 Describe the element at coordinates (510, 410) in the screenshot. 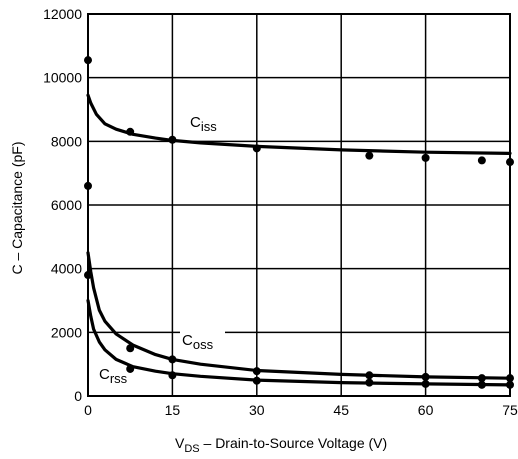

I see `x-tick-label: 75` at that location.